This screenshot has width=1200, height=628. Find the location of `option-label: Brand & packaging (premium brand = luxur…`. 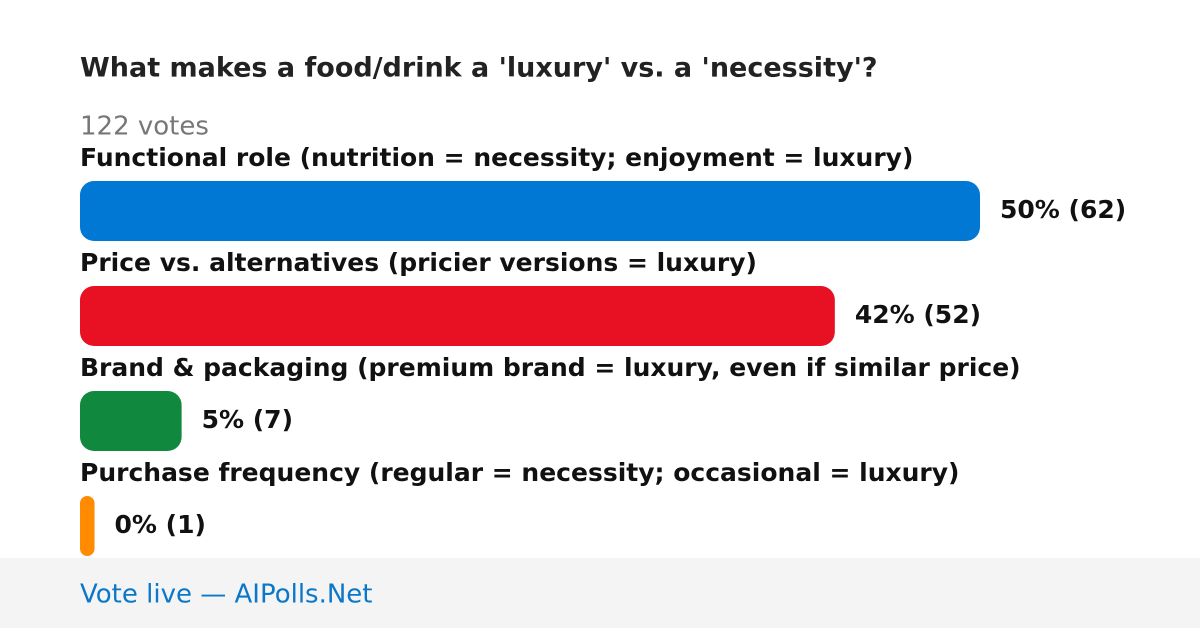

option-label: Brand & packaging (premium brand = luxur… is located at coordinates (550, 367).